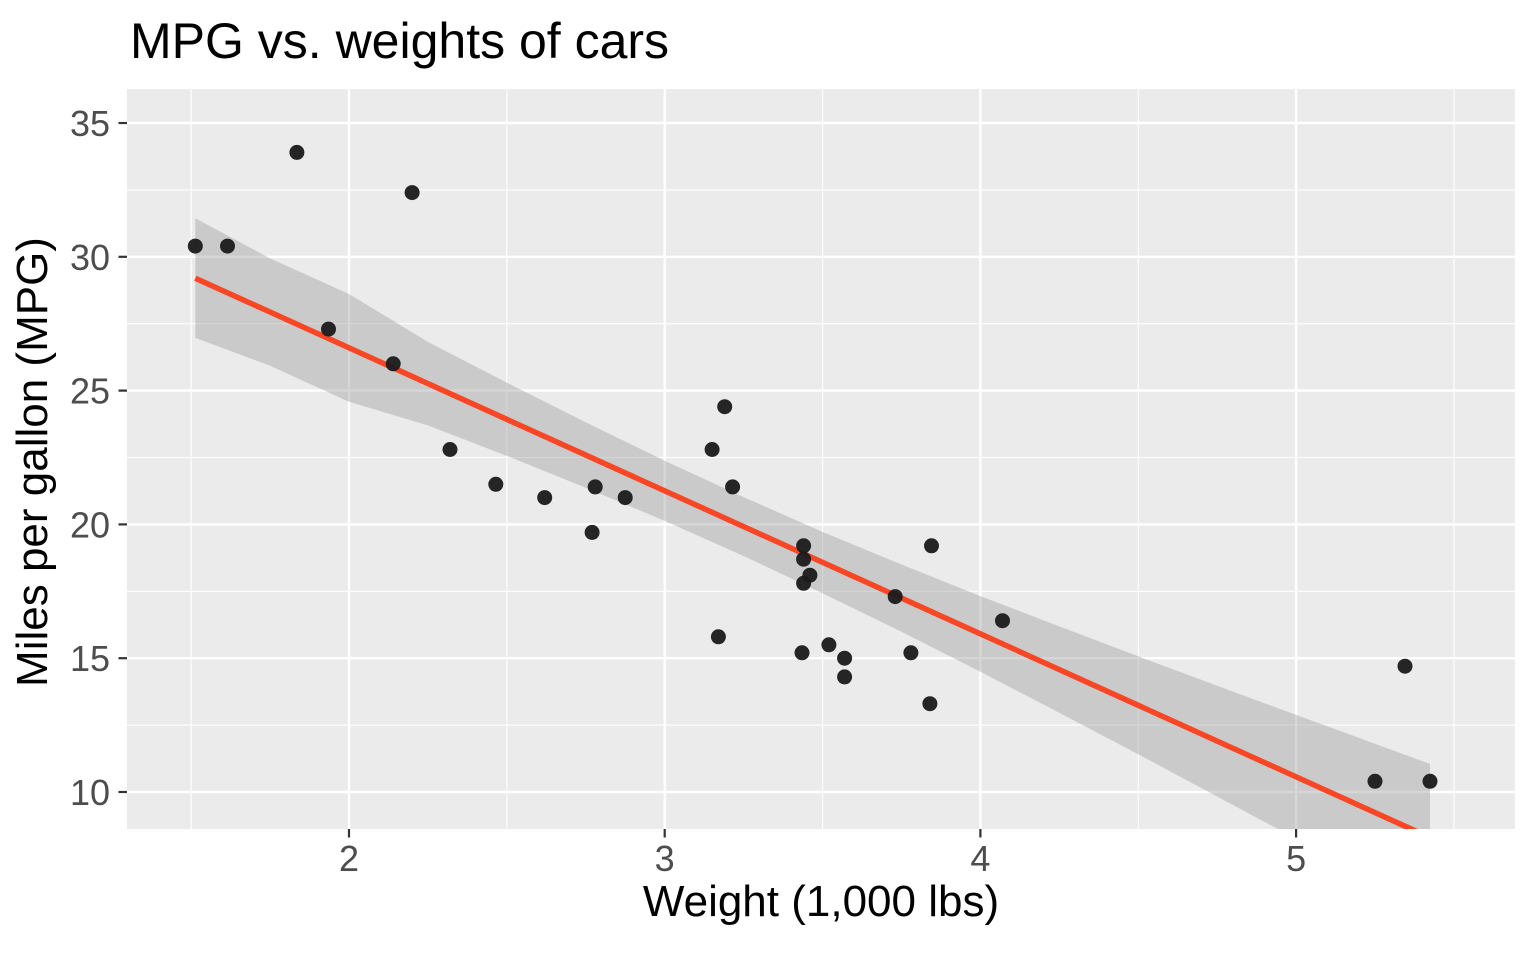 The height and width of the screenshot is (954, 1536). Describe the element at coordinates (90, 458) in the screenshot. I see `y-axis-tick-labels: 10 15 20 25 30 35` at that location.